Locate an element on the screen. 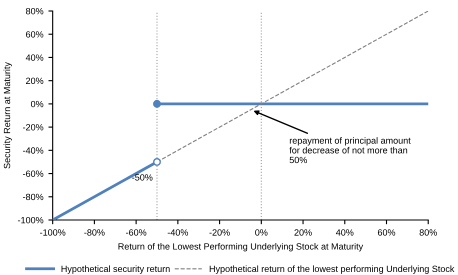  annotation: repayment of principal amount for decrease of not more than 50% is located at coordinates (350, 150).